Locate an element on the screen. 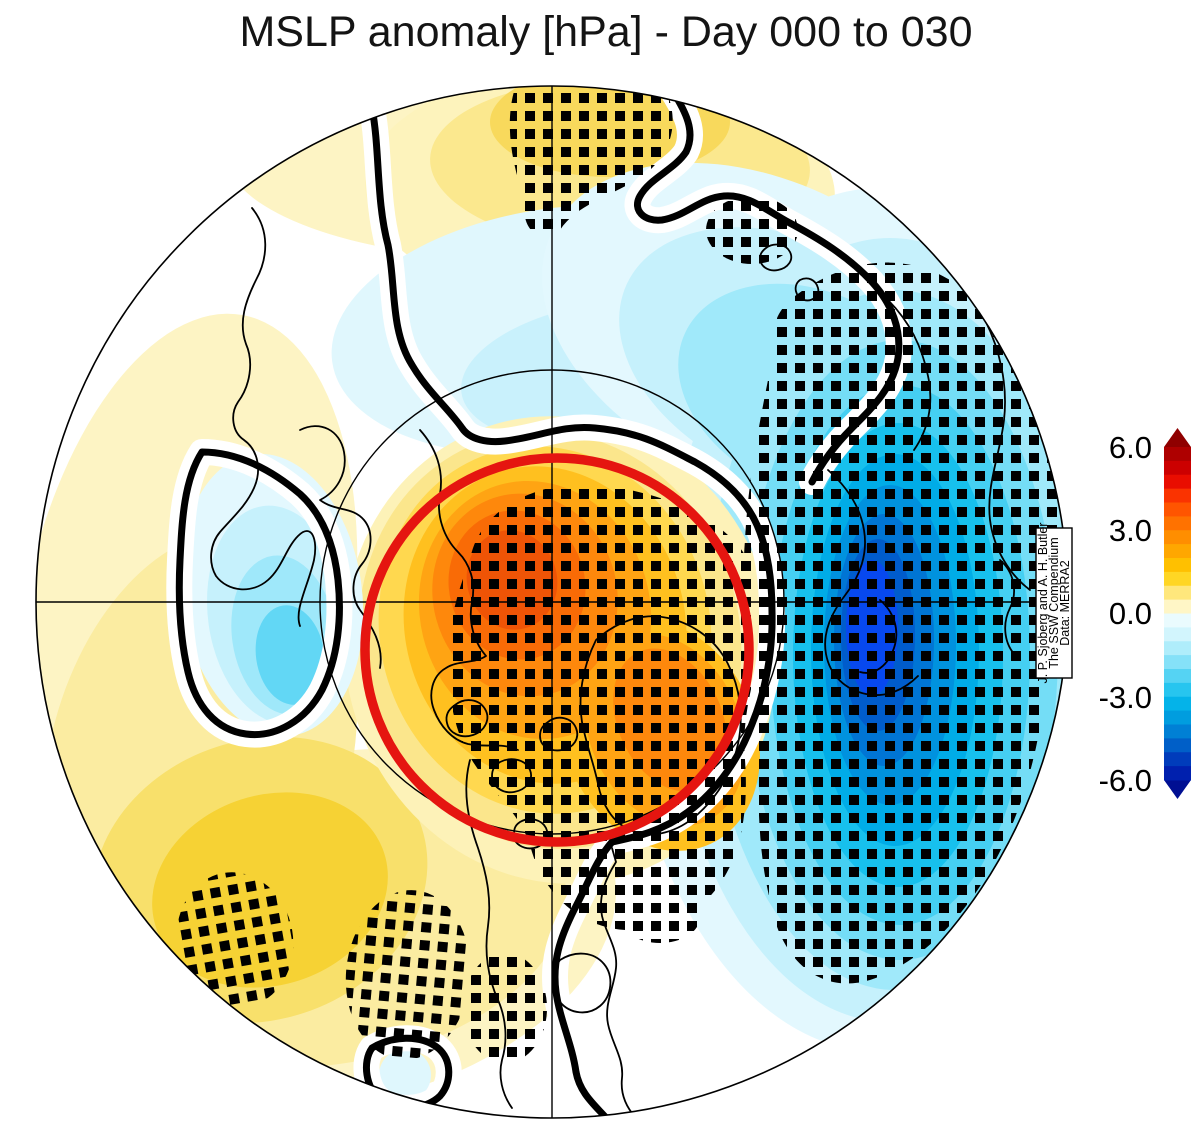 The image size is (1204, 1128). colorbar-tick-0: 0.0 is located at coordinates (1130, 613).